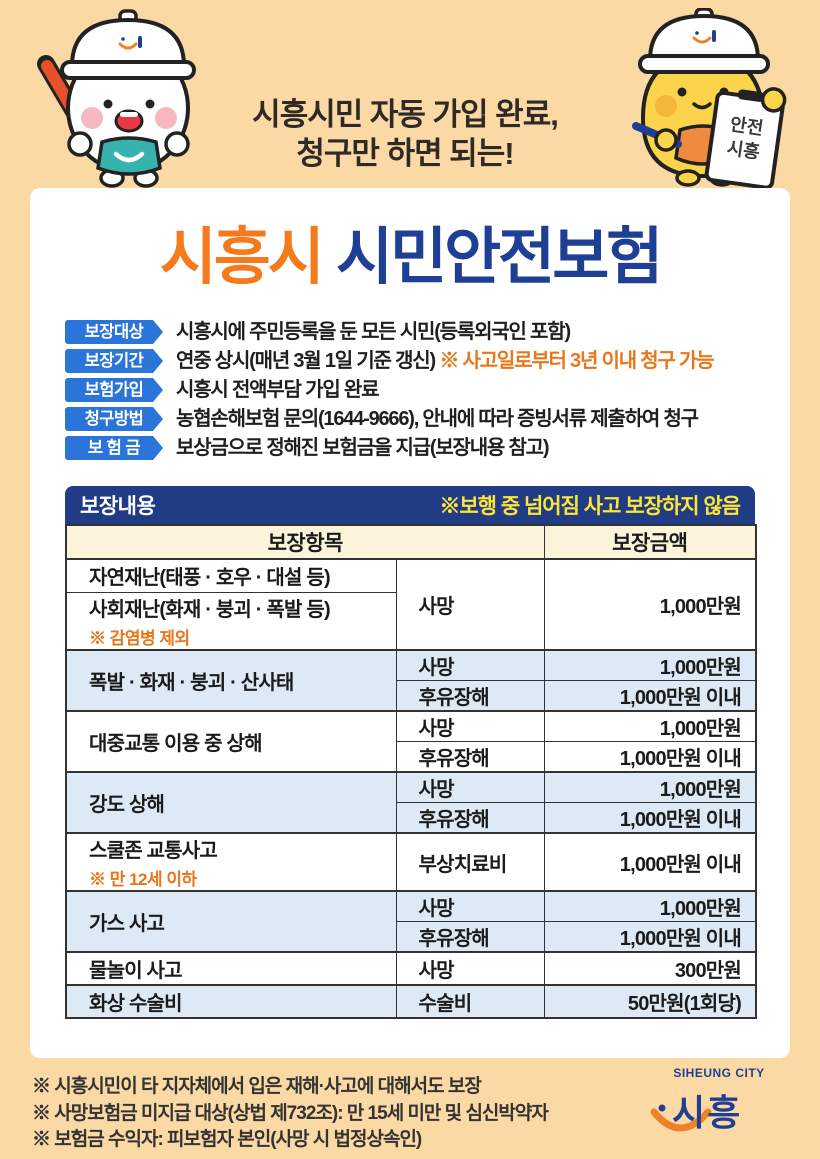  I want to click on coverage-table-header-row: 보장항목 보장금액, so click(411, 542).